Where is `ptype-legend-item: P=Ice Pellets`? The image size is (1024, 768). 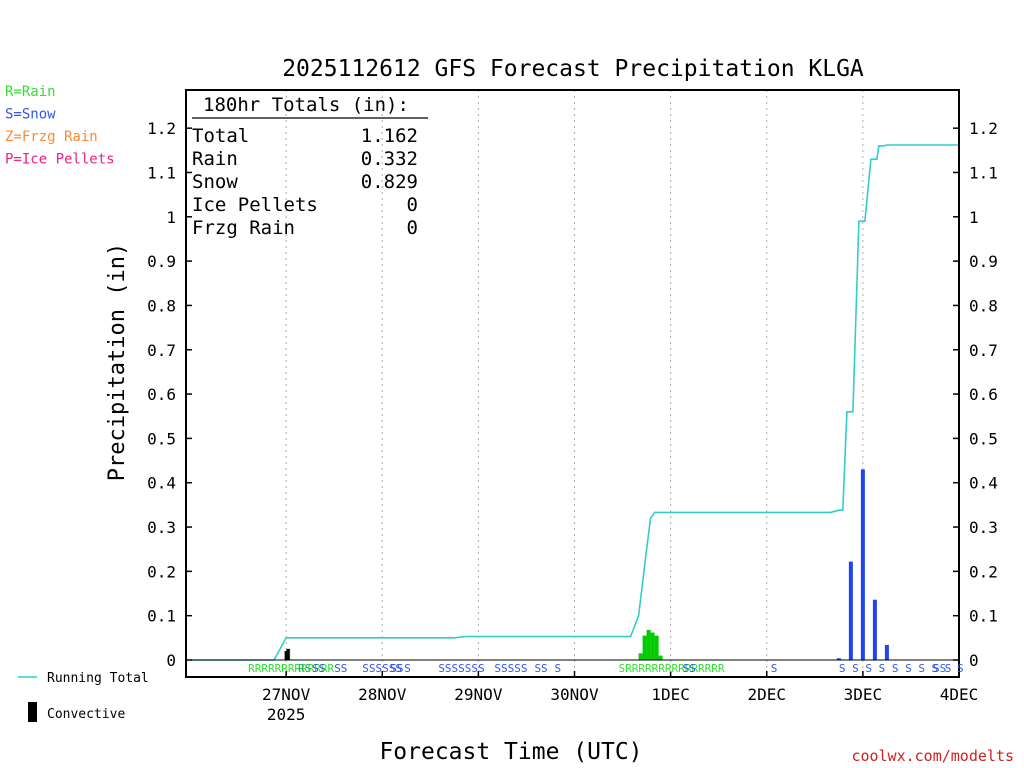 ptype-legend-item: P=Ice Pellets is located at coordinates (60, 160).